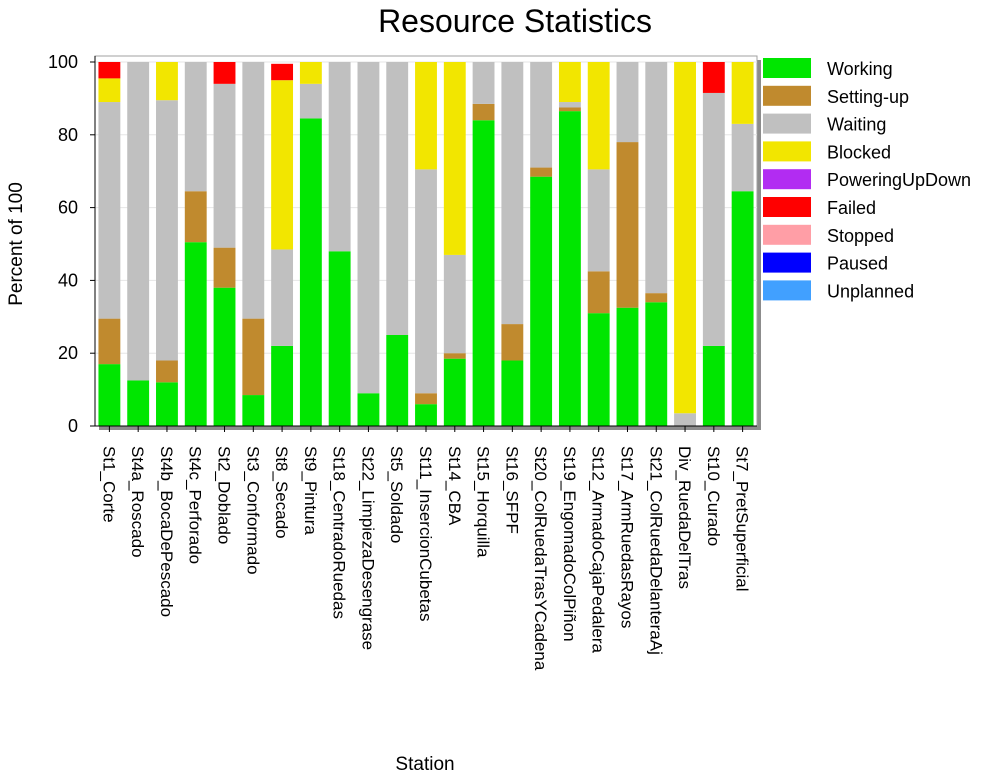 The height and width of the screenshot is (775, 1008). What do you see at coordinates (860, 69) in the screenshot?
I see `legend-label: Working` at bounding box center [860, 69].